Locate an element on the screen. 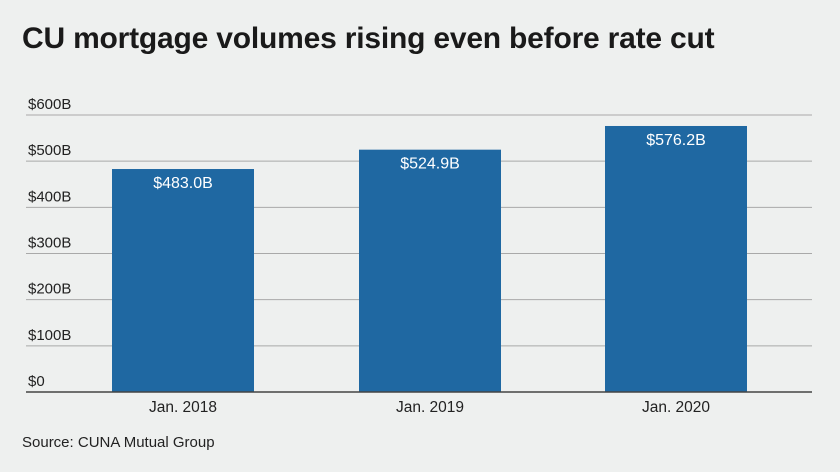  y-tick-label: $500B is located at coordinates (49, 150).